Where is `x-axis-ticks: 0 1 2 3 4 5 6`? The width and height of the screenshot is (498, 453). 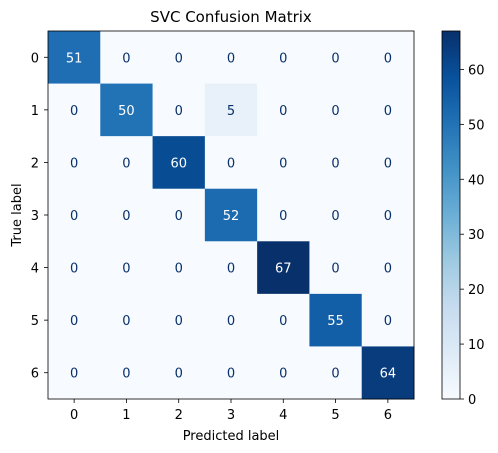
x-axis-ticks: 0 1 2 3 4 5 6 is located at coordinates (231, 411).